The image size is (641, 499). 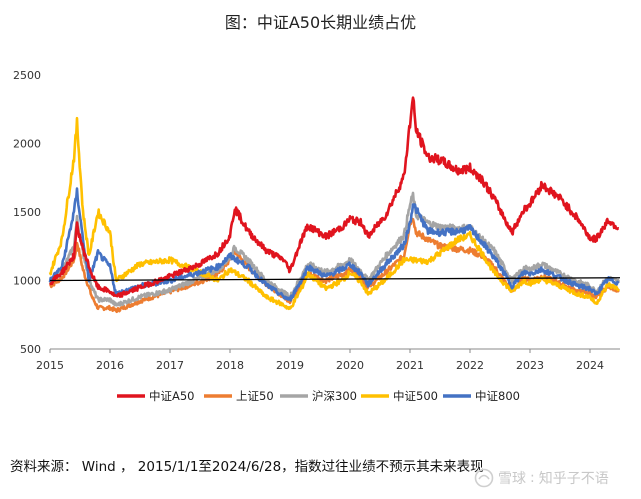 I want to click on x-tick-label: 2019, so click(x=290, y=365).